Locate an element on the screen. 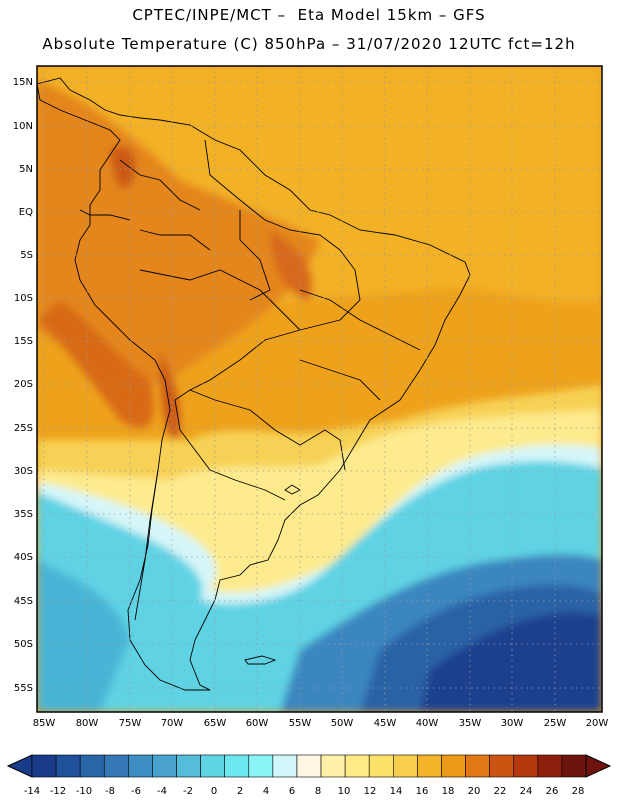  legend-label: 22 is located at coordinates (500, 791).